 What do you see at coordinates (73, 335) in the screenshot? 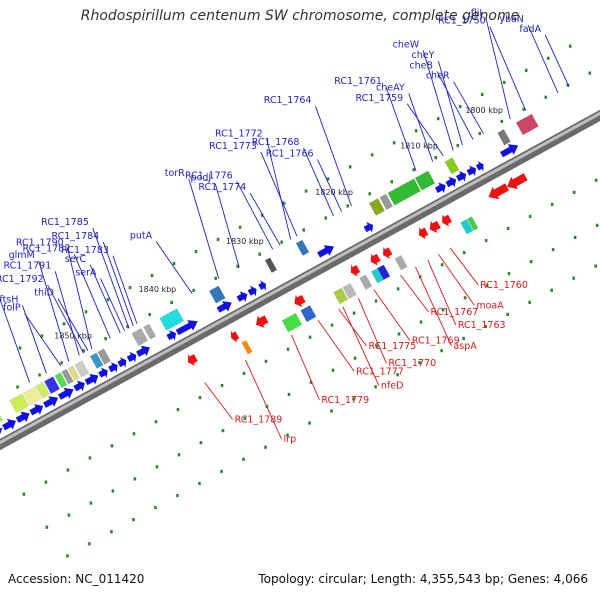
I see `ruler-label: 1850 kbp` at bounding box center [73, 335].